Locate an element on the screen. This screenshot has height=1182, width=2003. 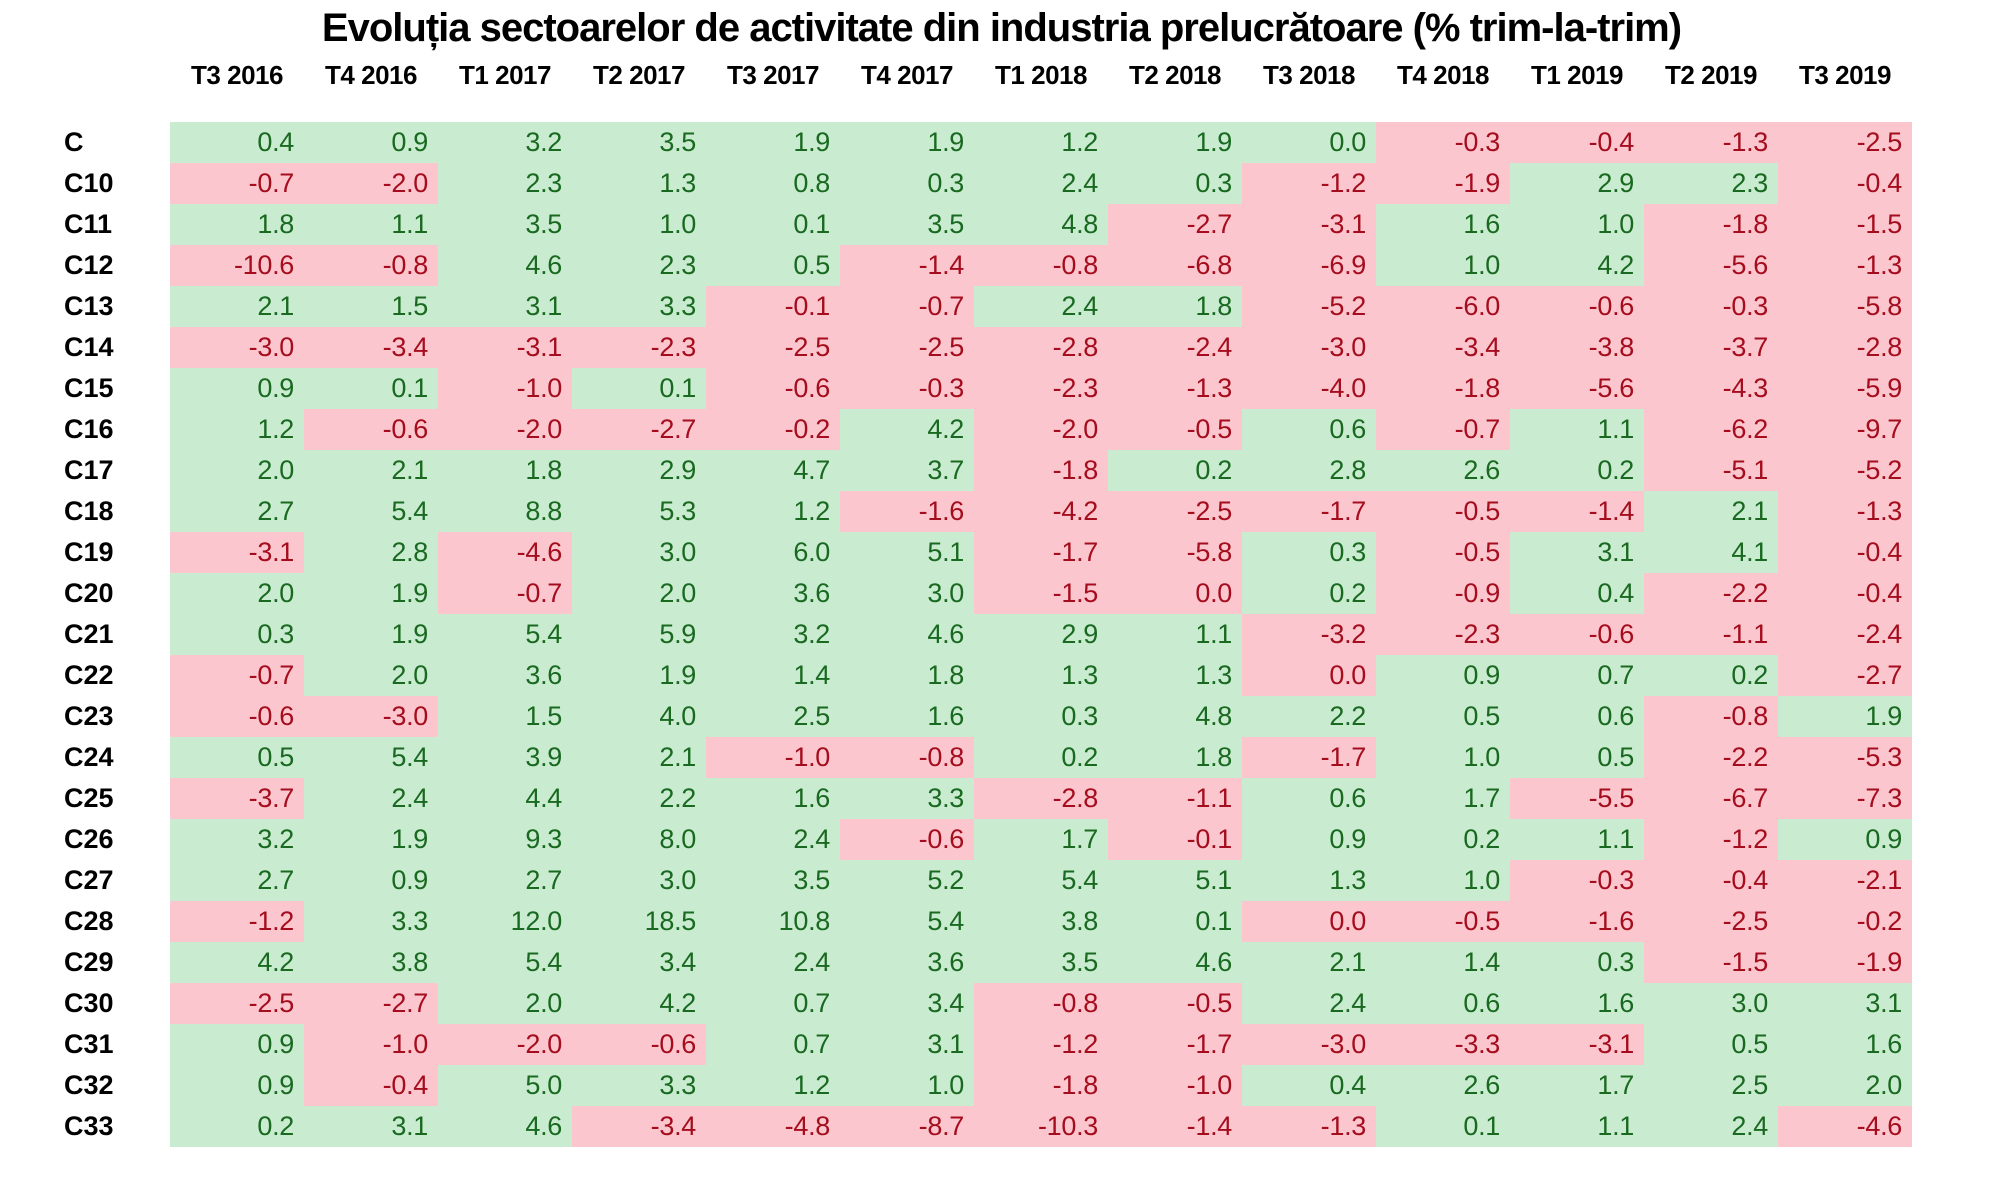
table-cell: 2.6 is located at coordinates (1443, 1085).